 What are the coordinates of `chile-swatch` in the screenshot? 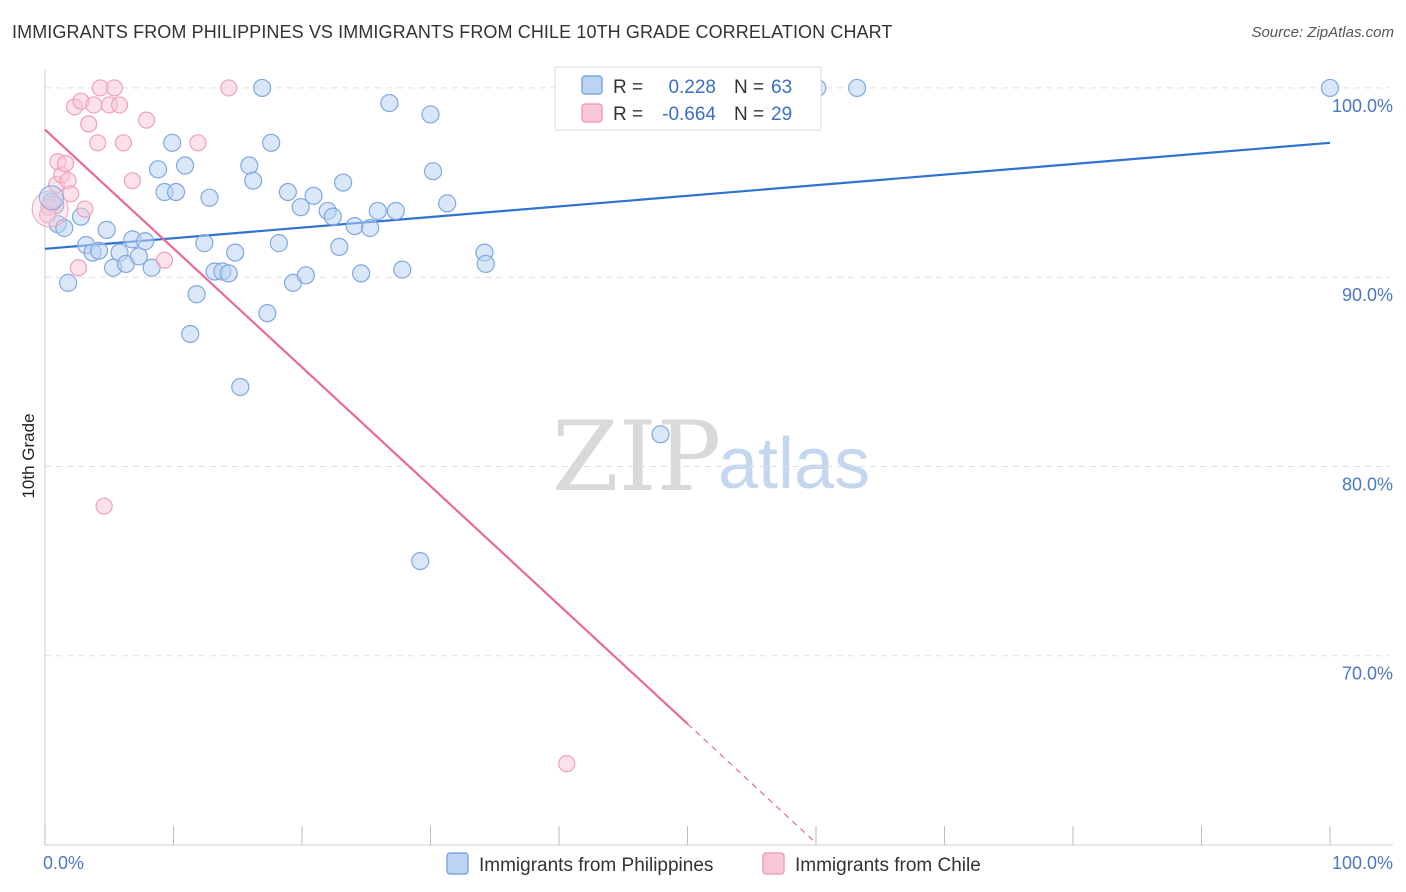 It's located at (592, 113).